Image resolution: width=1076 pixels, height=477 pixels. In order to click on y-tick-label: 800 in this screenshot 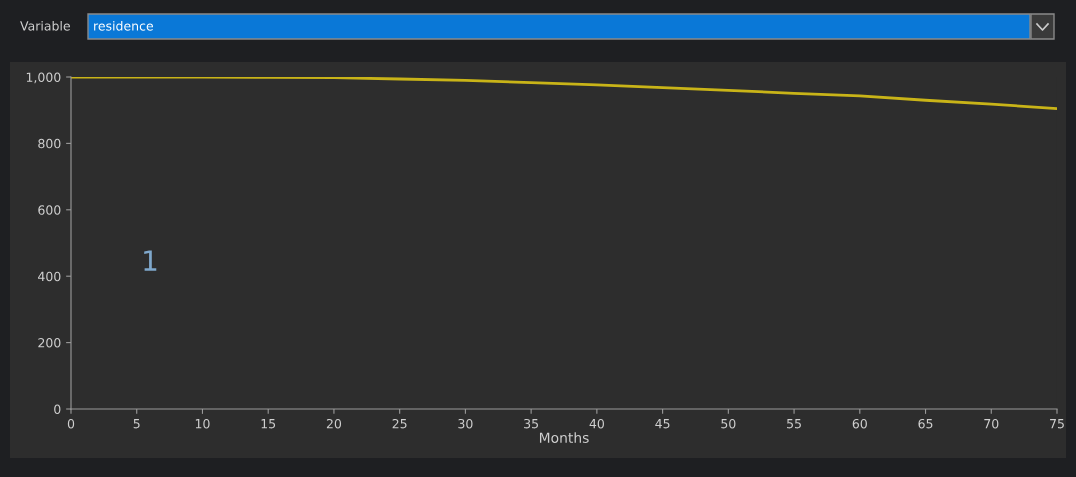, I will do `click(49, 143)`.